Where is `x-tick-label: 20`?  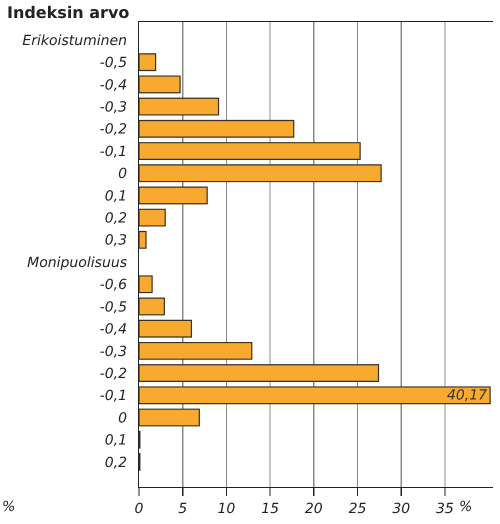
x-tick-label: 20 is located at coordinates (313, 509).